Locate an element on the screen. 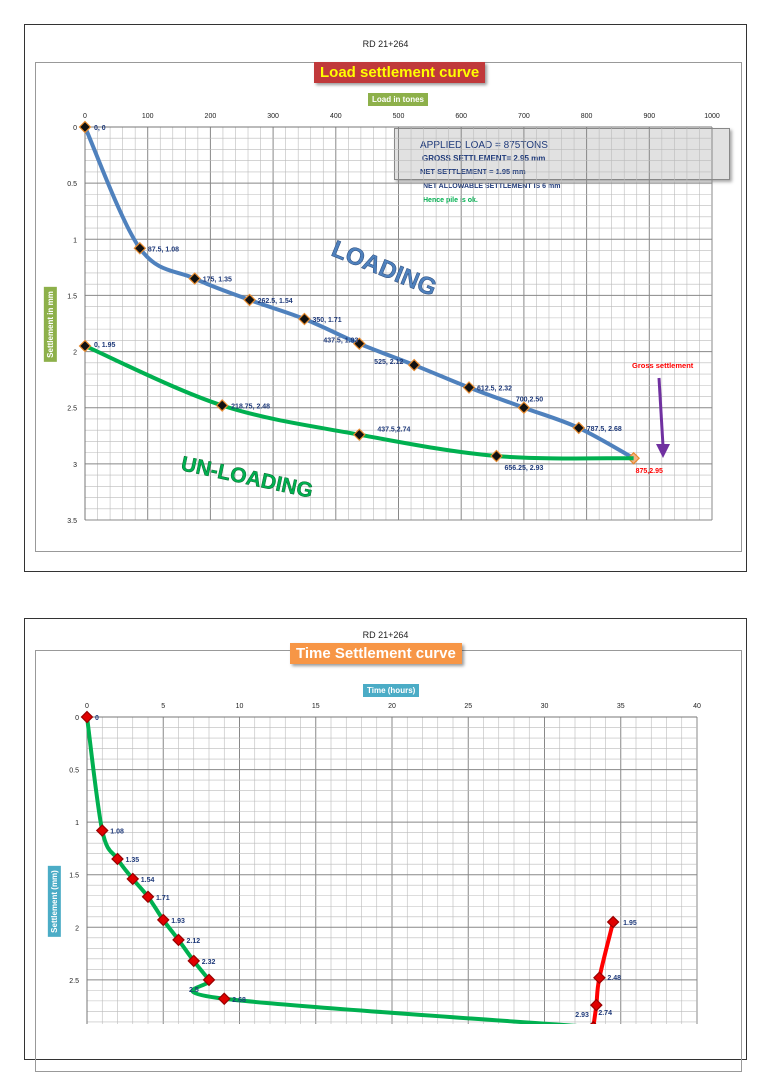 This screenshot has width=768, height=1072. data-label: 2.74 is located at coordinates (605, 1013).